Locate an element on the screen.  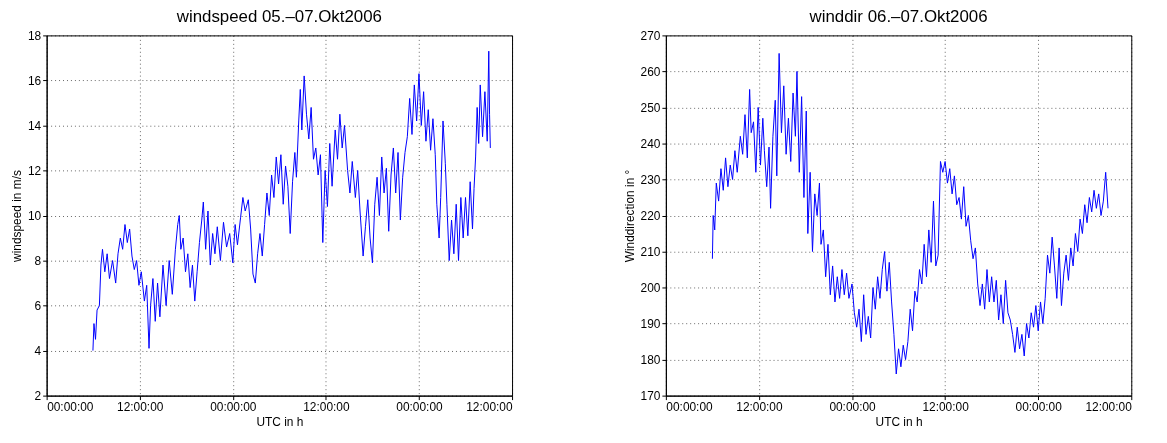
y-tick-label: 14 is located at coordinates (34, 125).